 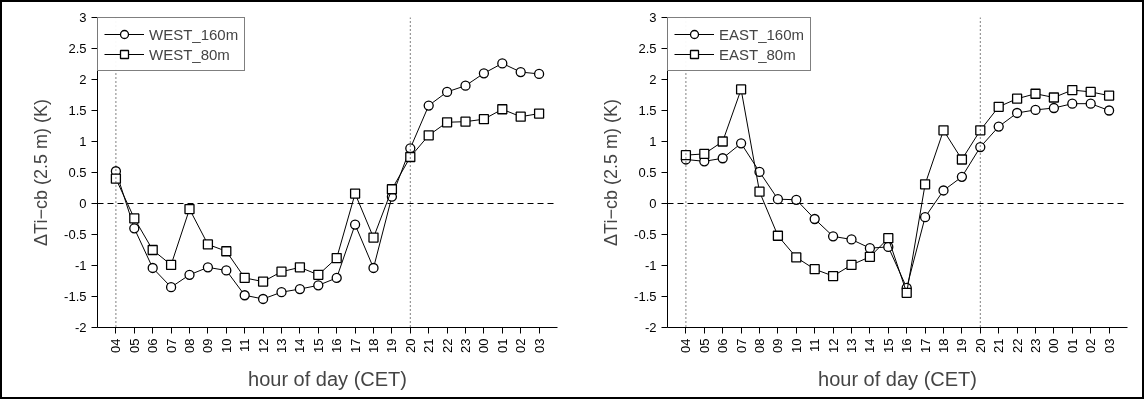 I want to click on y-tick-label: 2.5, so click(x=77, y=48).